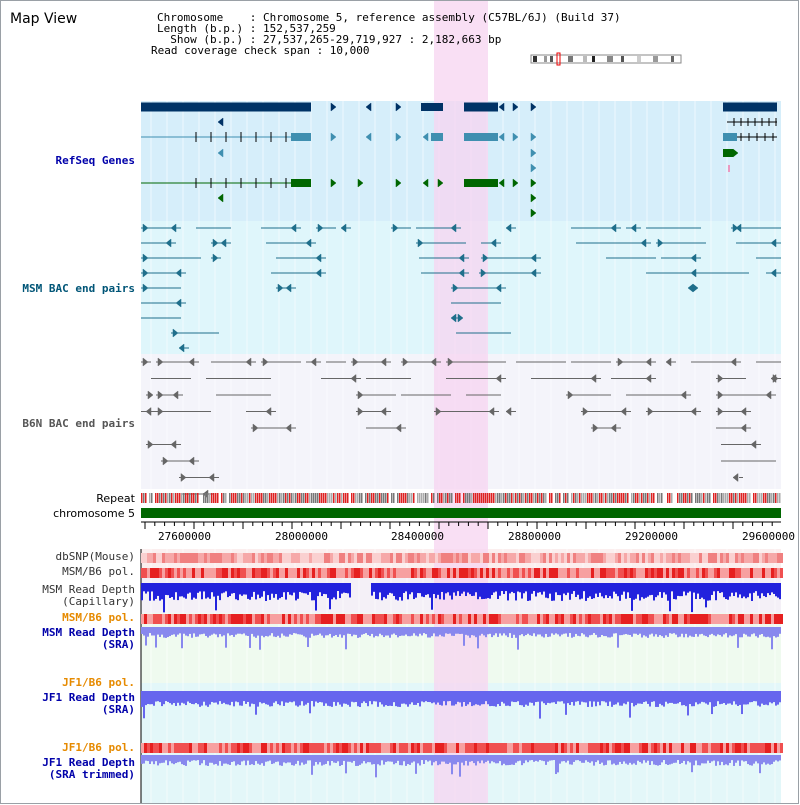 This screenshot has height=805, width=800. I want to click on msm_b6_pol_2-label: MSM/B6 pol., so click(70, 618).